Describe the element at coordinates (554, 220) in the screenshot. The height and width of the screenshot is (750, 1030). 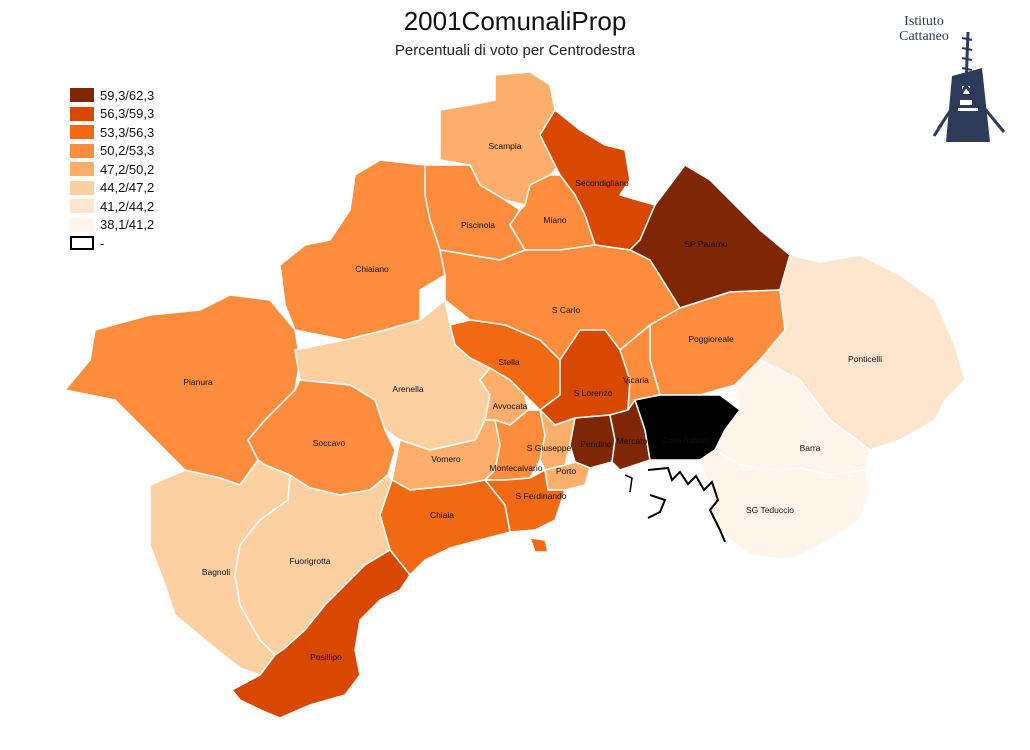
I see `zone-label: Miano` at that location.